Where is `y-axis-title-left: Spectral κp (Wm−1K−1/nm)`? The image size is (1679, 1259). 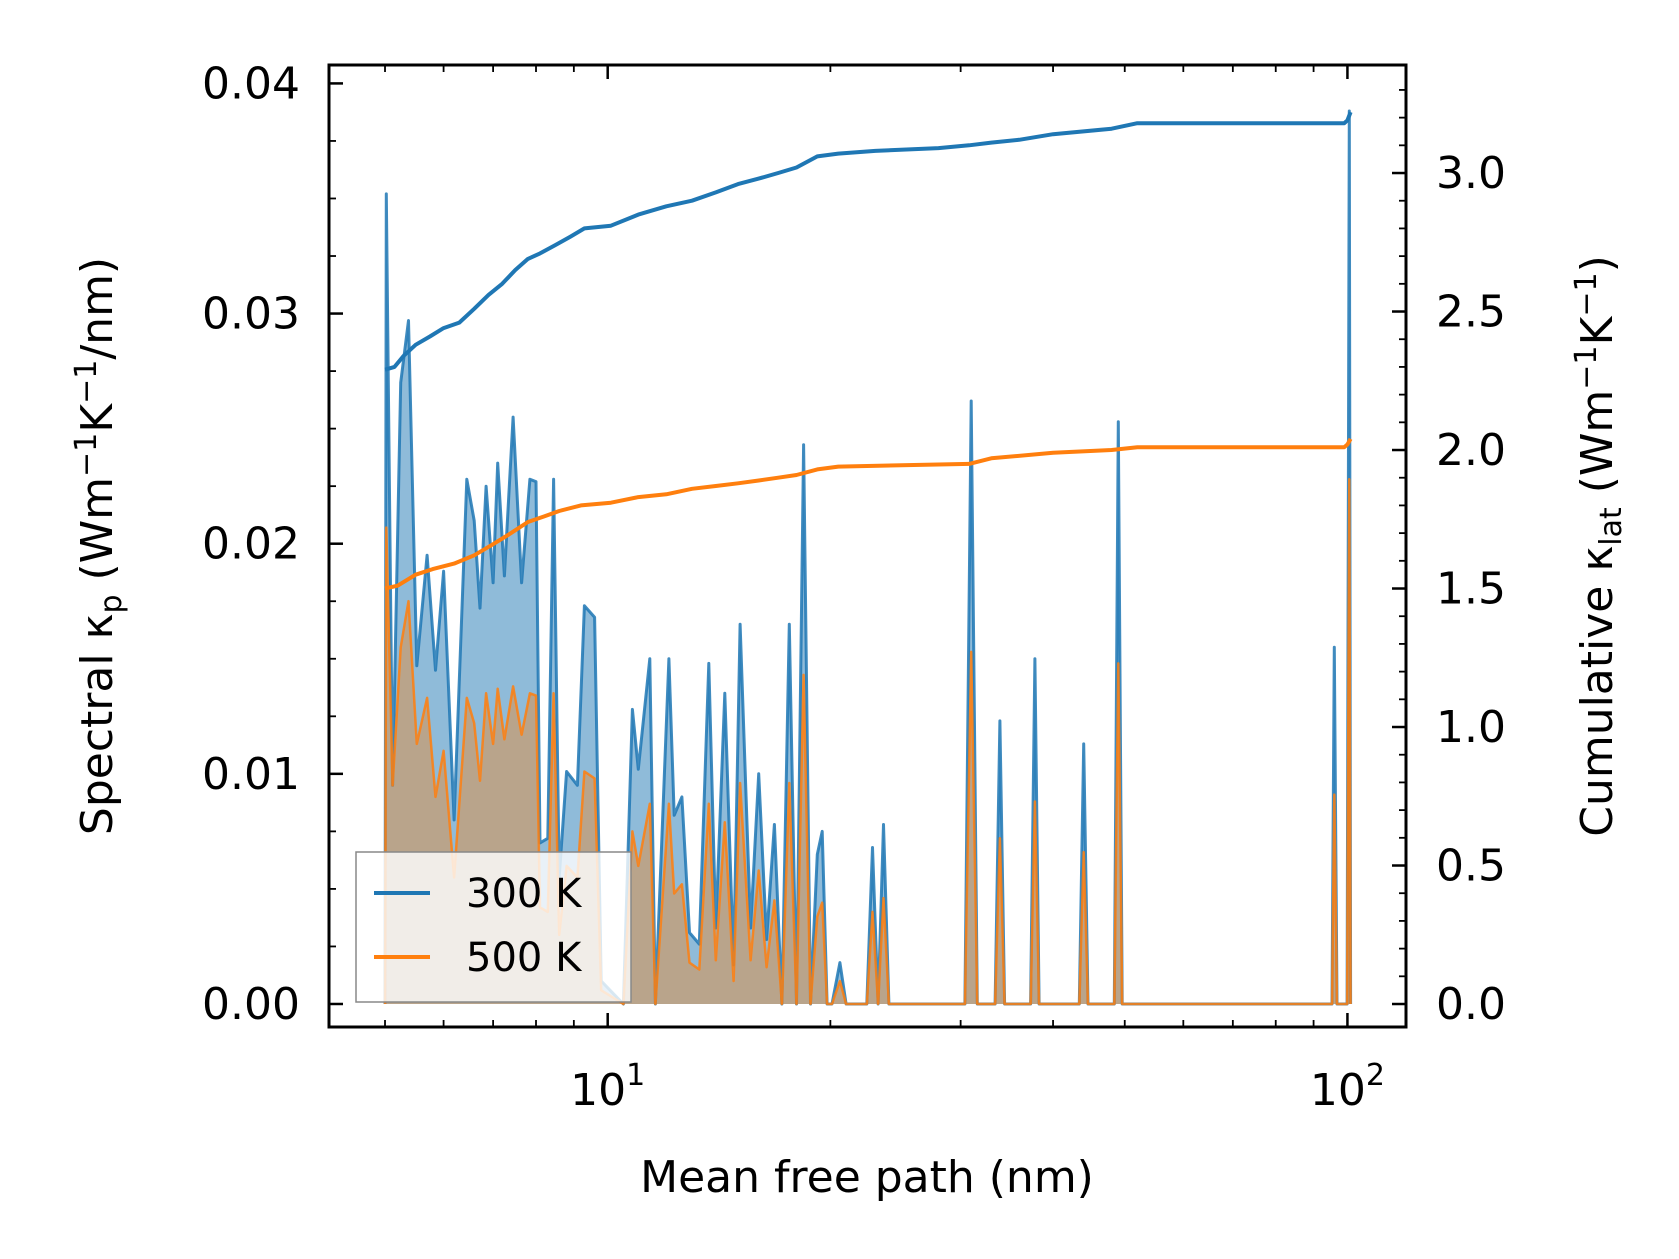
y-axis-title-left: Spectral κp (Wm−1K−1/nm) is located at coordinates (99, 546).